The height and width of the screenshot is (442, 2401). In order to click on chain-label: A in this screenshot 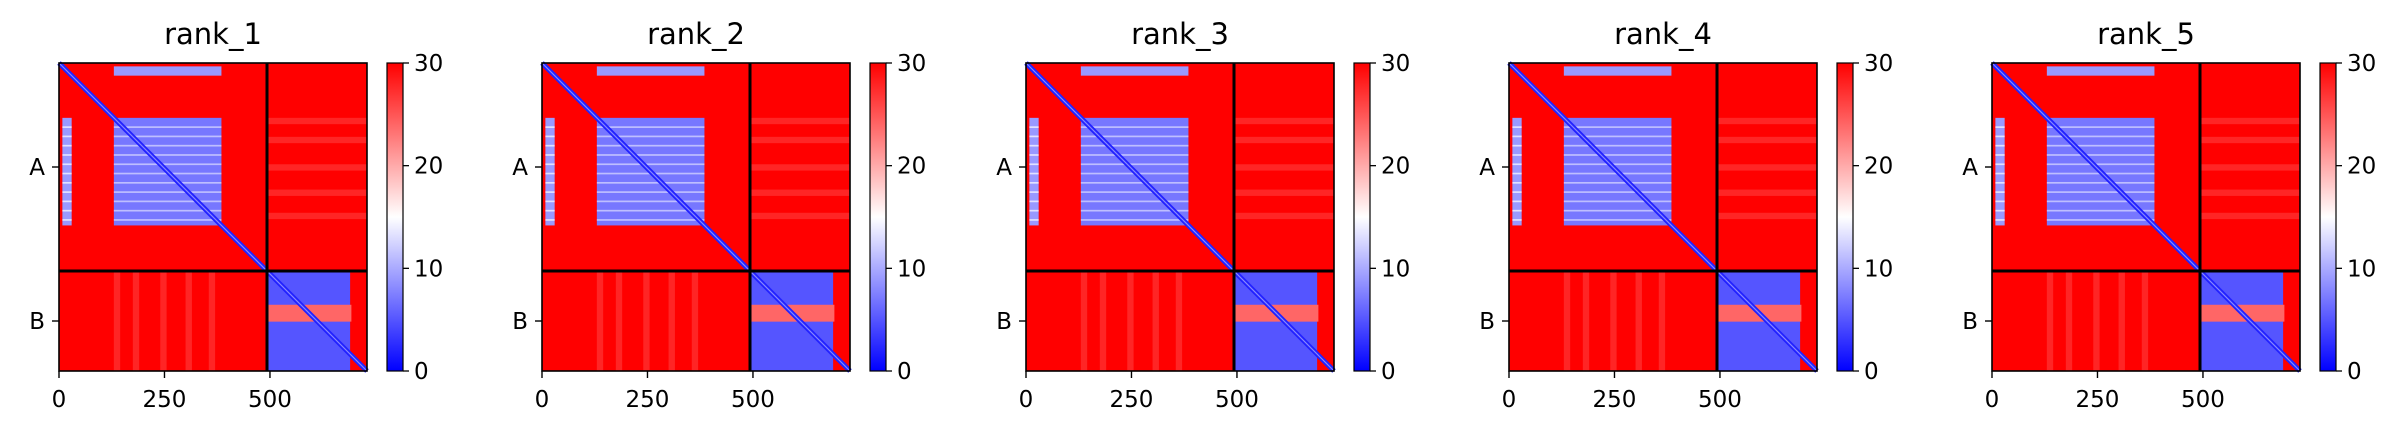, I will do `click(520, 168)`.